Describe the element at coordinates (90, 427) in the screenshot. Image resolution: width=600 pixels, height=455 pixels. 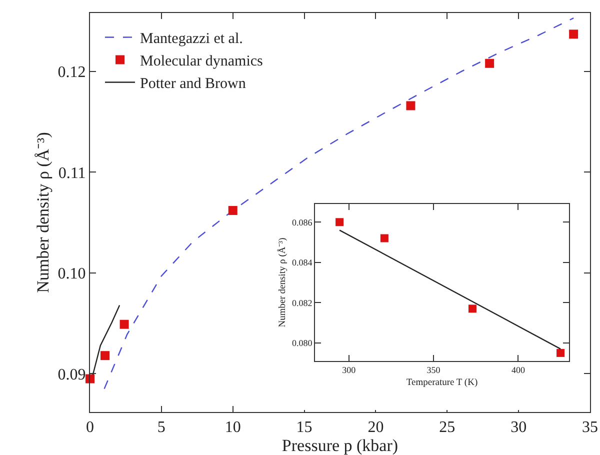
I see `x-tick-label: 0` at that location.